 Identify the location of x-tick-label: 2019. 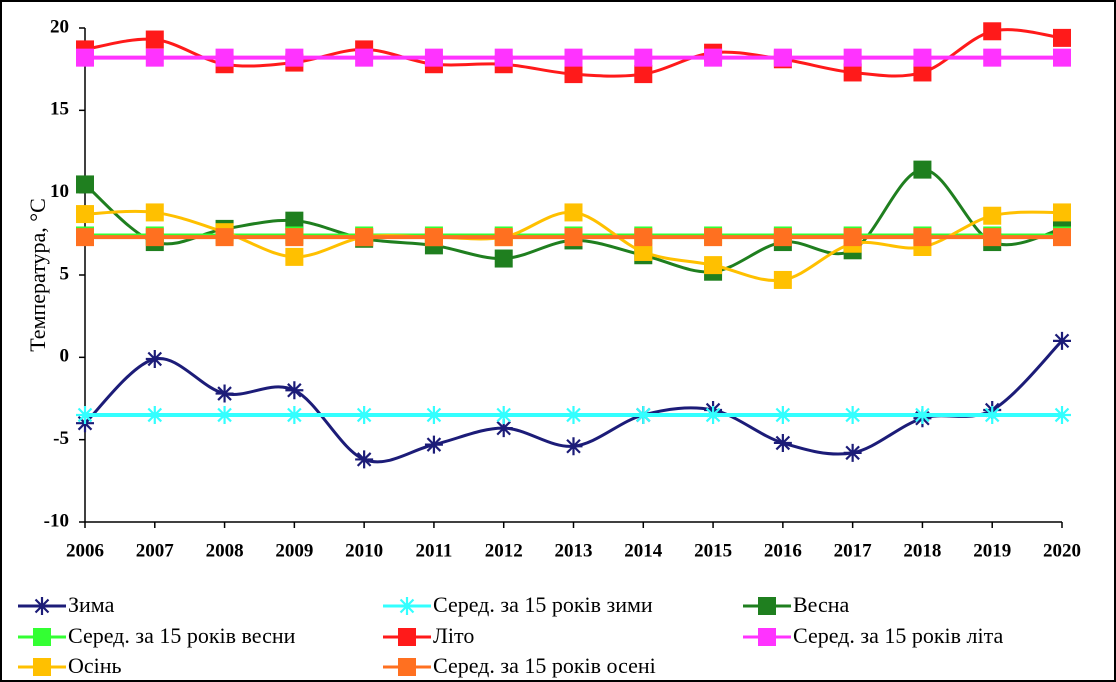
(992, 550).